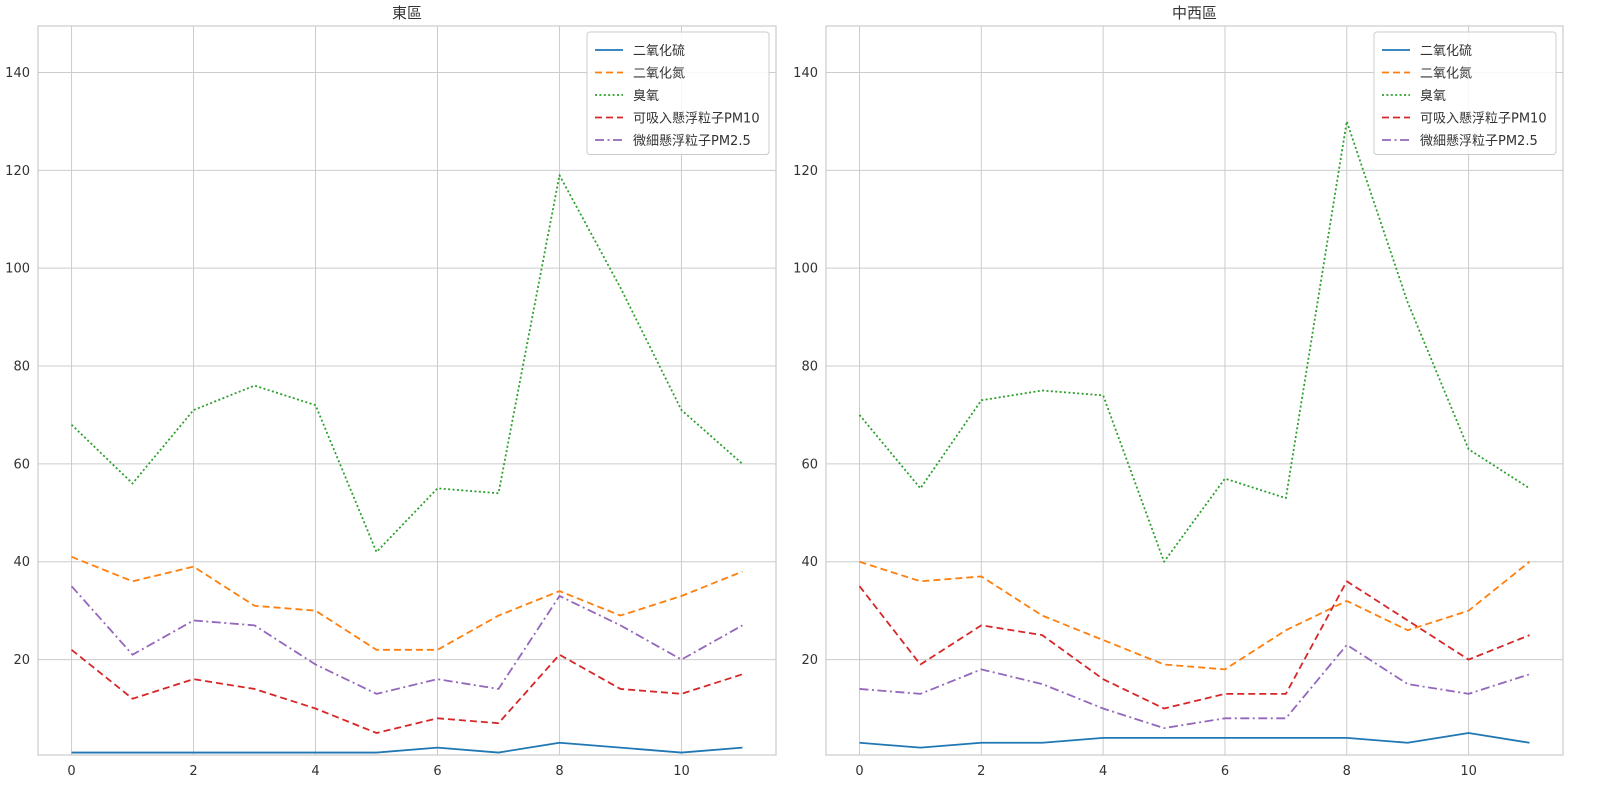 The image size is (1600, 804). I want to click on chart-title: 東區, so click(407, 13).